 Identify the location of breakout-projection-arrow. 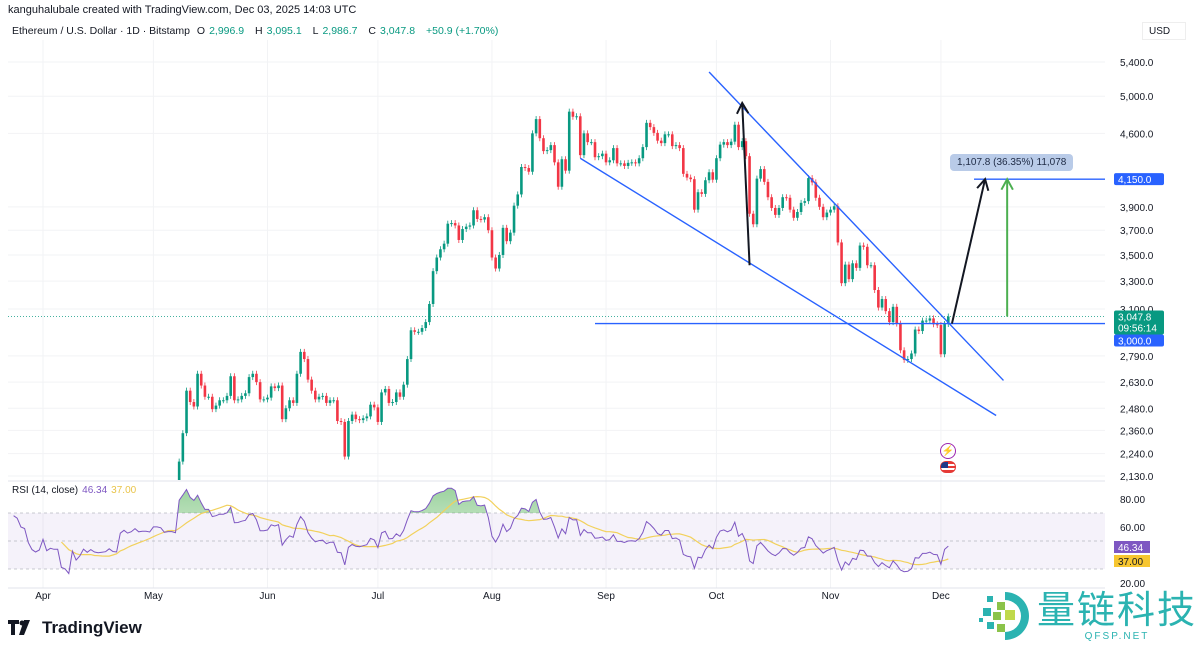
(968, 251).